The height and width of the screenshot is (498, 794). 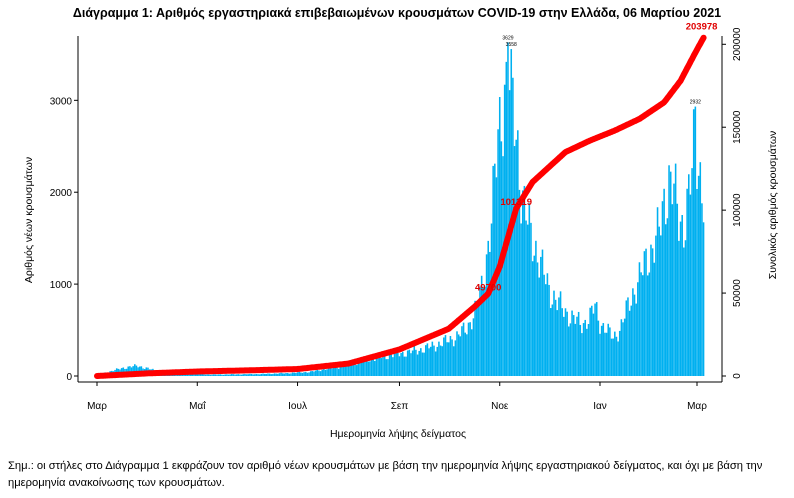 I want to click on x-tick-label: Νοε, so click(x=500, y=406).